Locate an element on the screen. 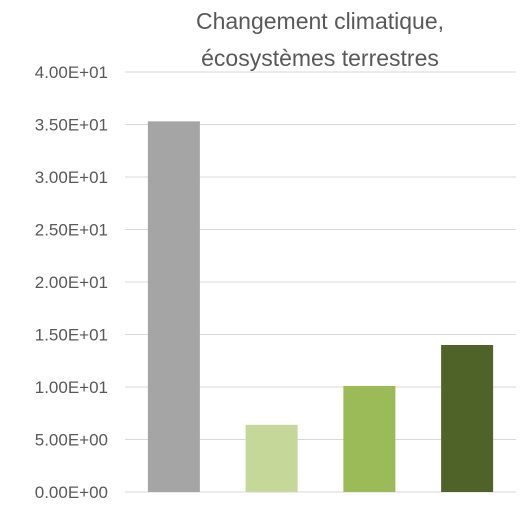  chart-title-line-1: Changement climatique, is located at coordinates (320, 21).